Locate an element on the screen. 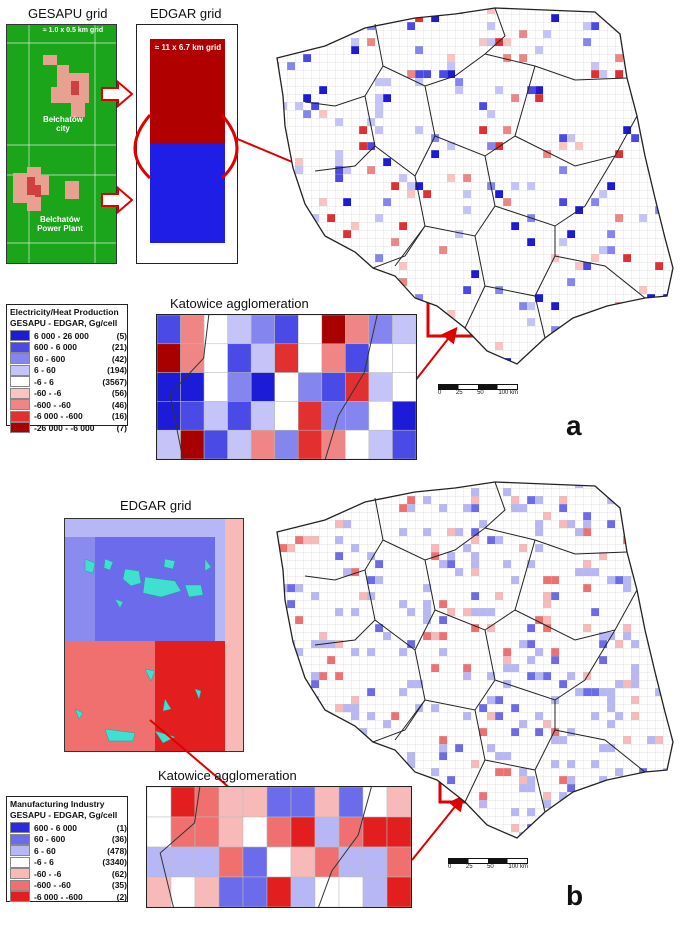  legend-a-range: -6 000 - -600 is located at coordinates (58, 416).